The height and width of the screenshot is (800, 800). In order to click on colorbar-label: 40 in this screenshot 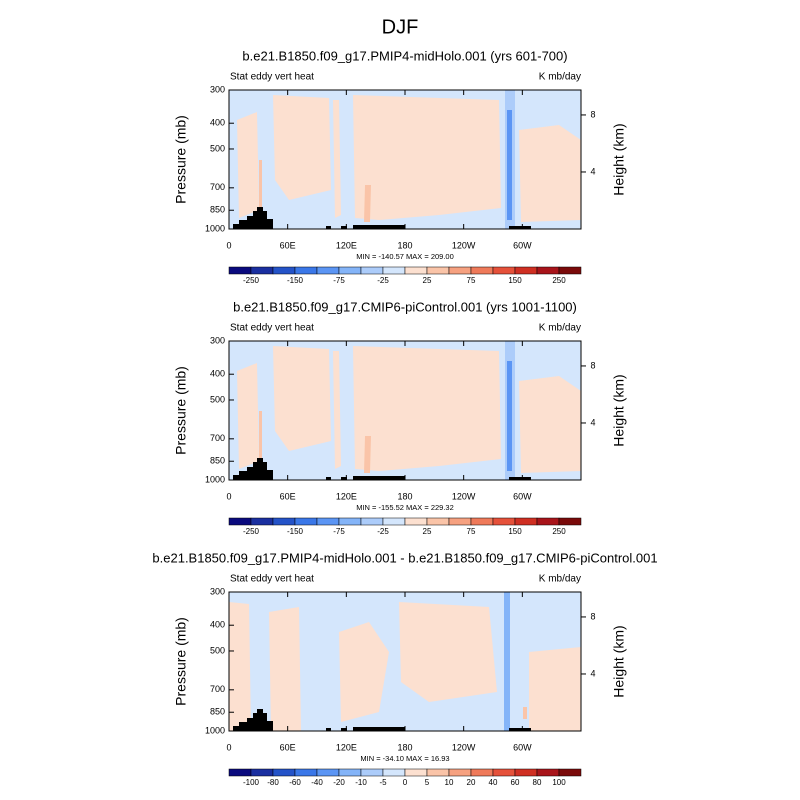, I will do `click(493, 782)`.